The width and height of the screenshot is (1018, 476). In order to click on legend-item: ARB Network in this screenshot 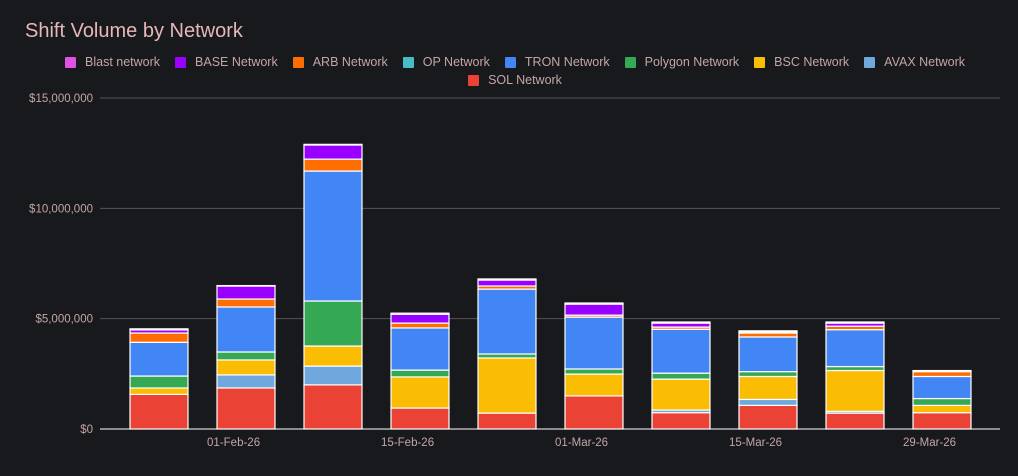, I will do `click(340, 62)`.